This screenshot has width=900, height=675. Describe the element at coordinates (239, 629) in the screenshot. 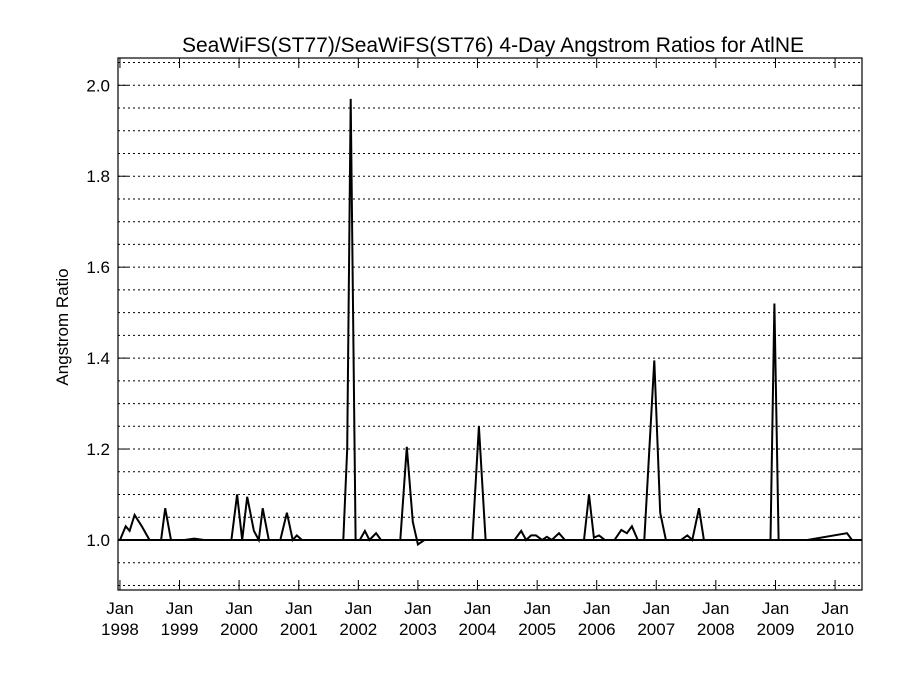

I see `x-tick-label-year: 2000` at that location.